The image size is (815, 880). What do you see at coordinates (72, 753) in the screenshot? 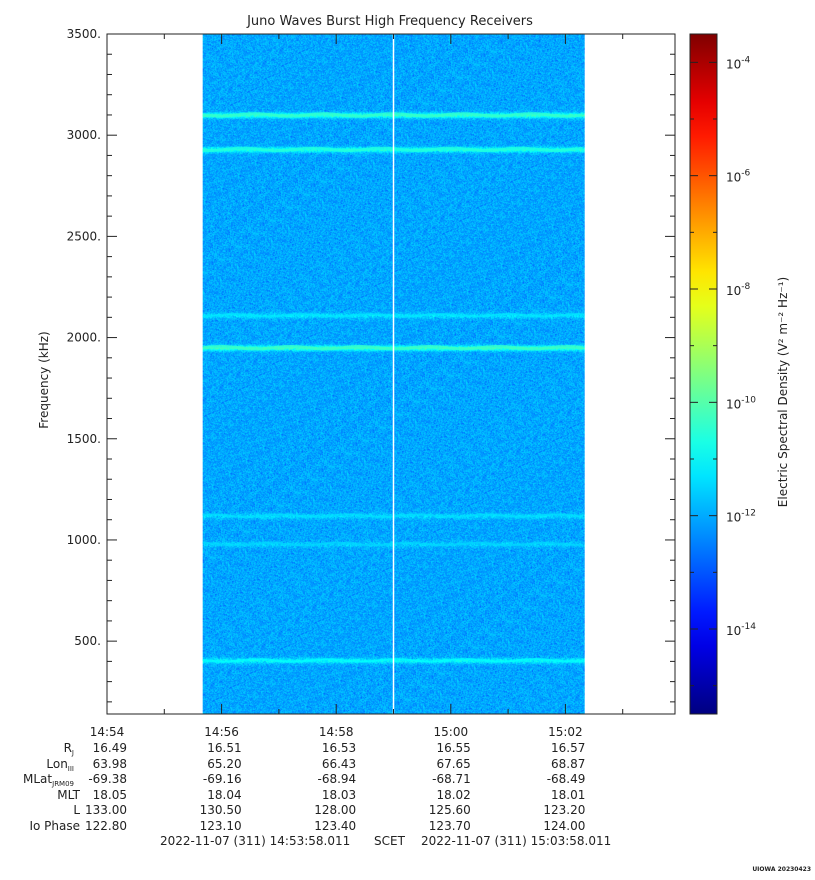
I see `ephemeris-row-subscript: J` at bounding box center [72, 753].